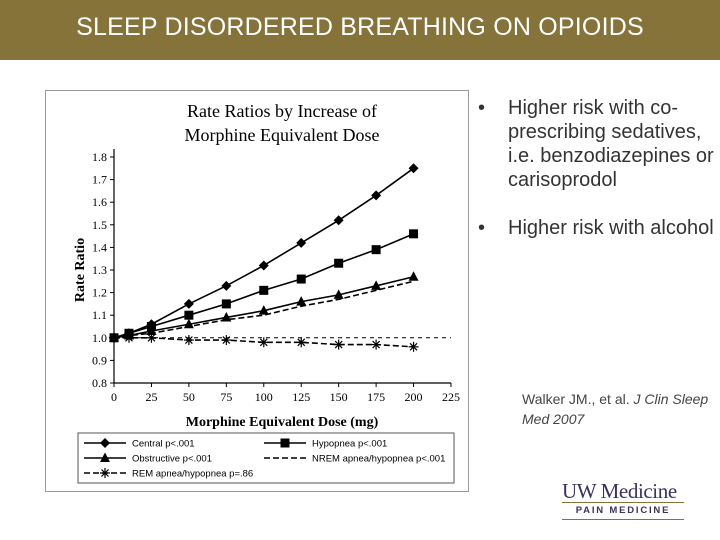  What do you see at coordinates (349, 444) in the screenshot?
I see `legend-label-1: Hypopnea p<.001` at bounding box center [349, 444].